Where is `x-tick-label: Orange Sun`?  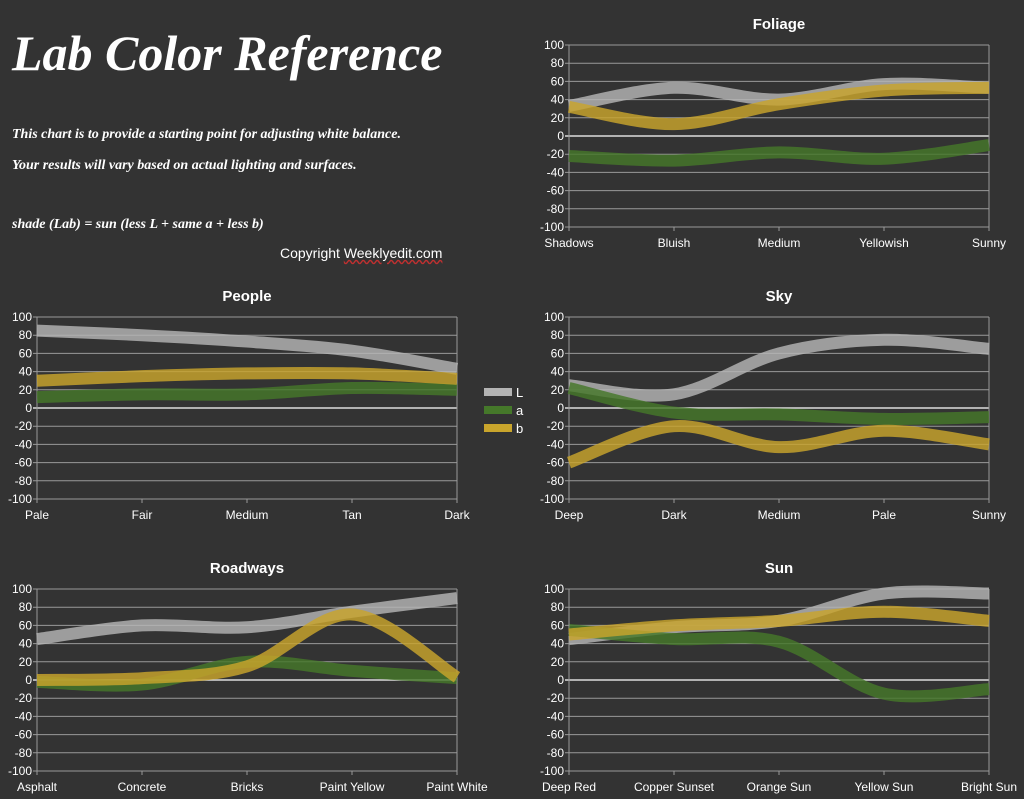
x-tick-label: Orange Sun is located at coordinates (779, 787).